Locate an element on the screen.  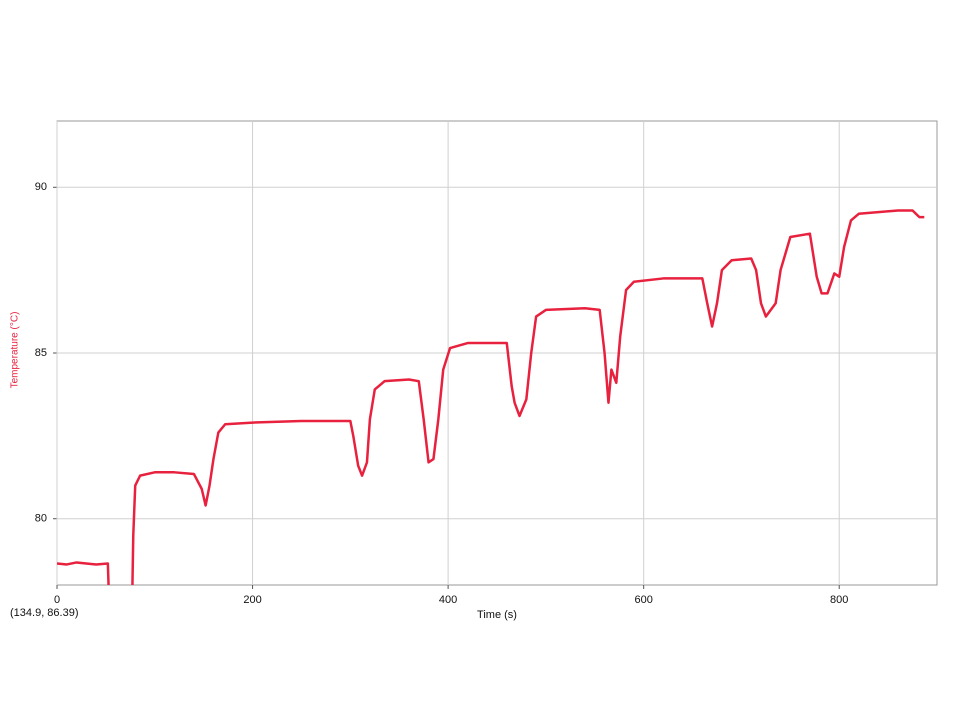
x-axis-label: Time (s) is located at coordinates (497, 615).